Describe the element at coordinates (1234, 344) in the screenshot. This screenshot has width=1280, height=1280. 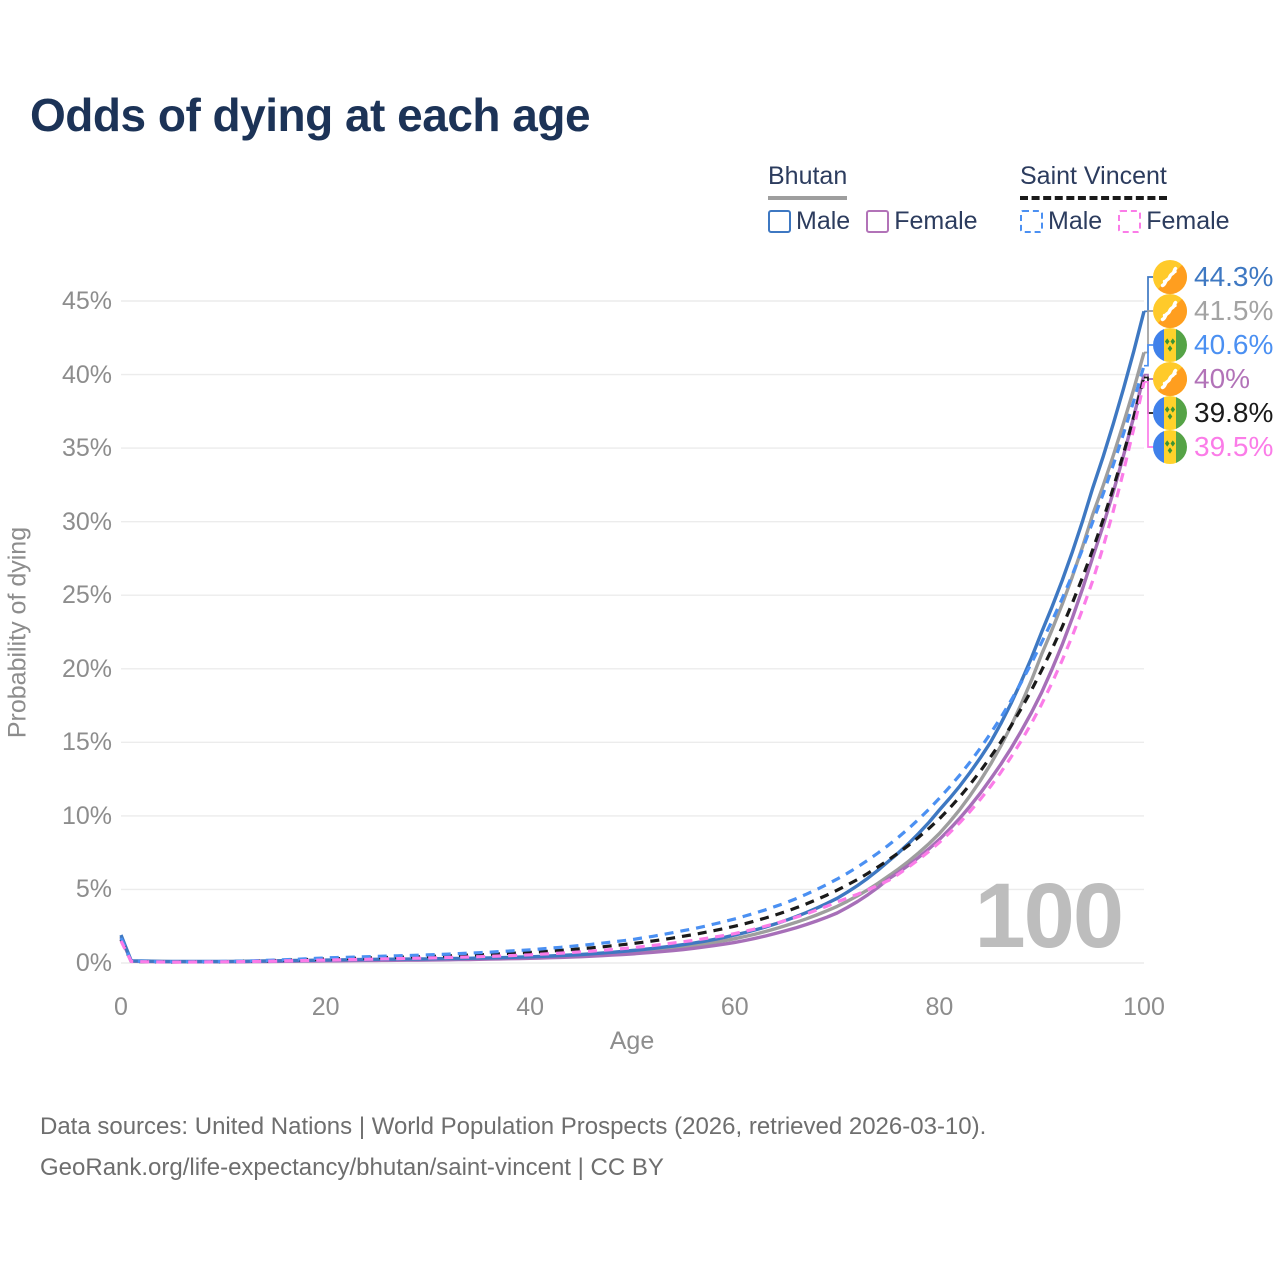
I see `end-label-value: 40.6%` at that location.